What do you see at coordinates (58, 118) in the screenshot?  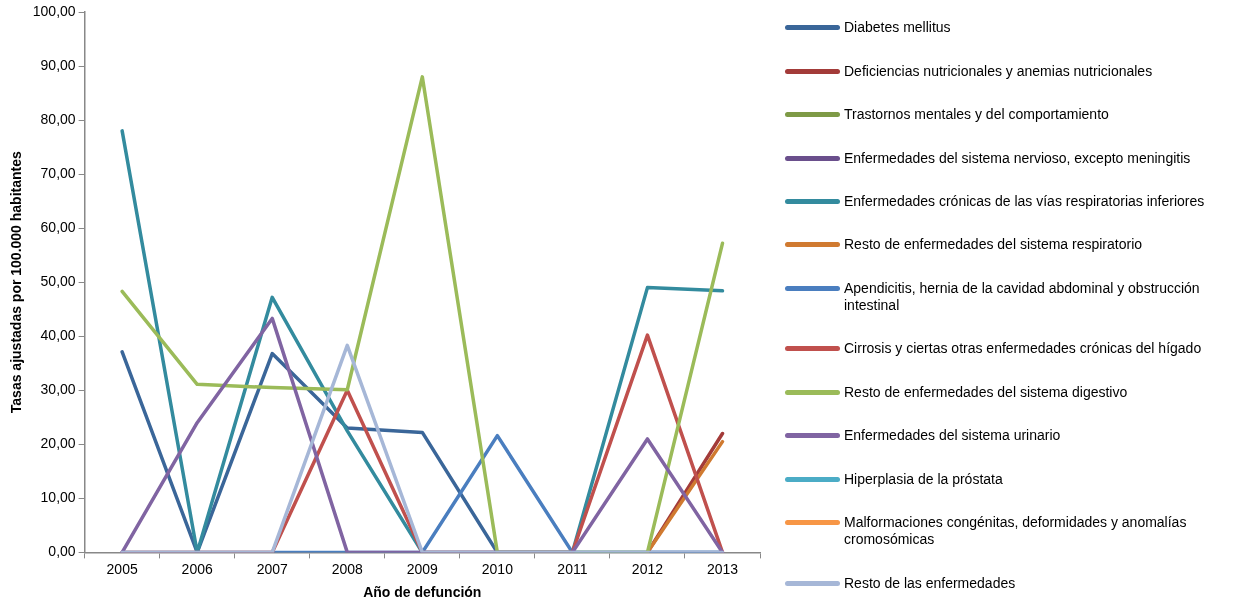 I see `y-tick-label: 80,00` at bounding box center [58, 118].